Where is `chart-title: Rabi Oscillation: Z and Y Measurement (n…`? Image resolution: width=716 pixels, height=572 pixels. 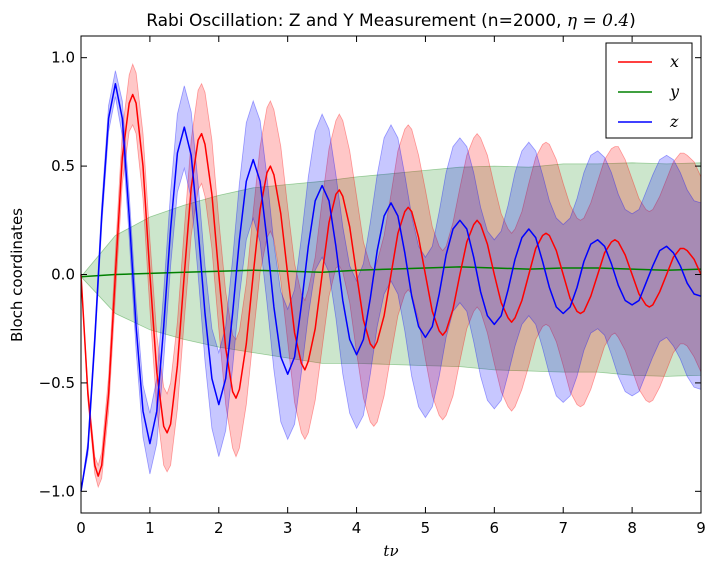
chart-title: Rabi Oscillation: Z and Y Measurement (n… is located at coordinates (391, 21).